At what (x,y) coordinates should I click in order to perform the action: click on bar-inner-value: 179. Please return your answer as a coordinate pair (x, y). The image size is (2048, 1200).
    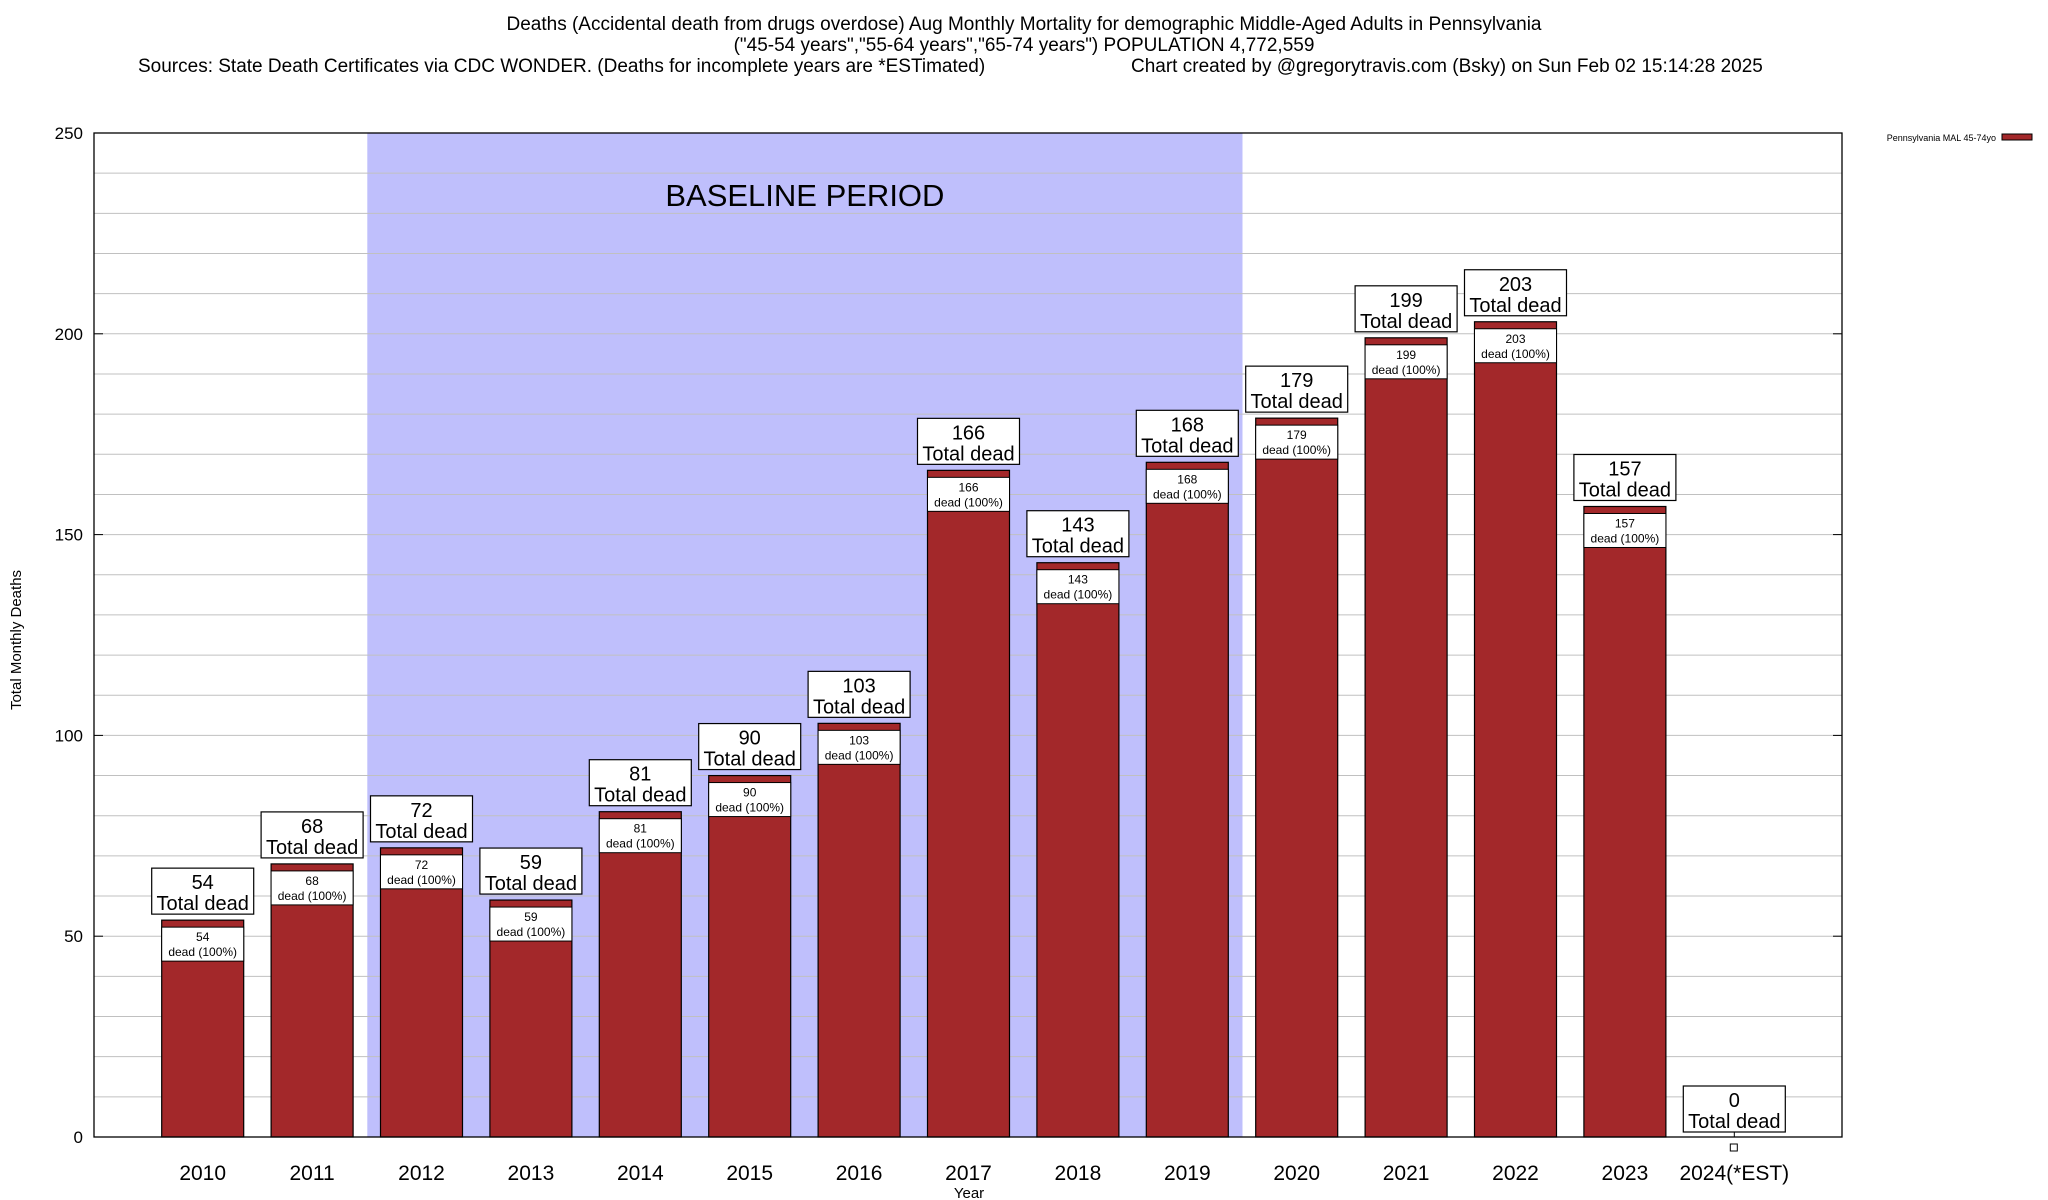
    Looking at the image, I should click on (1297, 435).